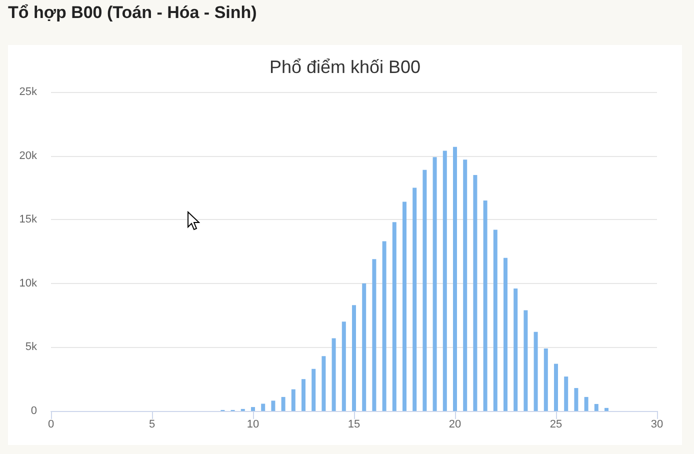 This screenshot has height=454, width=694. Describe the element at coordinates (556, 424) in the screenshot. I see `x-tick-label: 25` at that location.